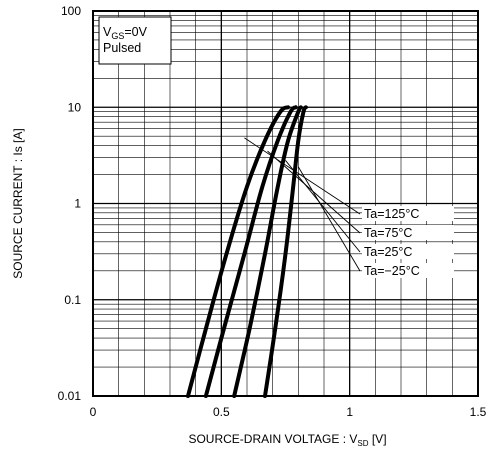 Image resolution: width=491 pixels, height=455 pixels. What do you see at coordinates (287, 440) in the screenshot?
I see `x-axis-label: SOURCE-DRAIN VOLTAGE : VSD [V]` at bounding box center [287, 440].